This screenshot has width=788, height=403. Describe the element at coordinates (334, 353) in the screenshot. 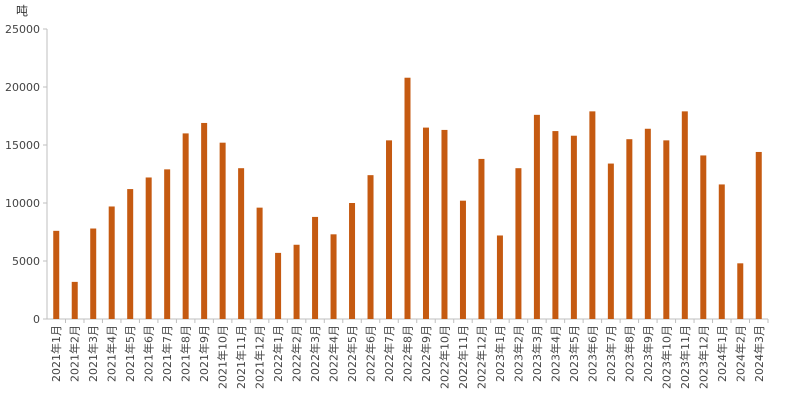

I see `x-tick-label: 2022年4月` at that location.